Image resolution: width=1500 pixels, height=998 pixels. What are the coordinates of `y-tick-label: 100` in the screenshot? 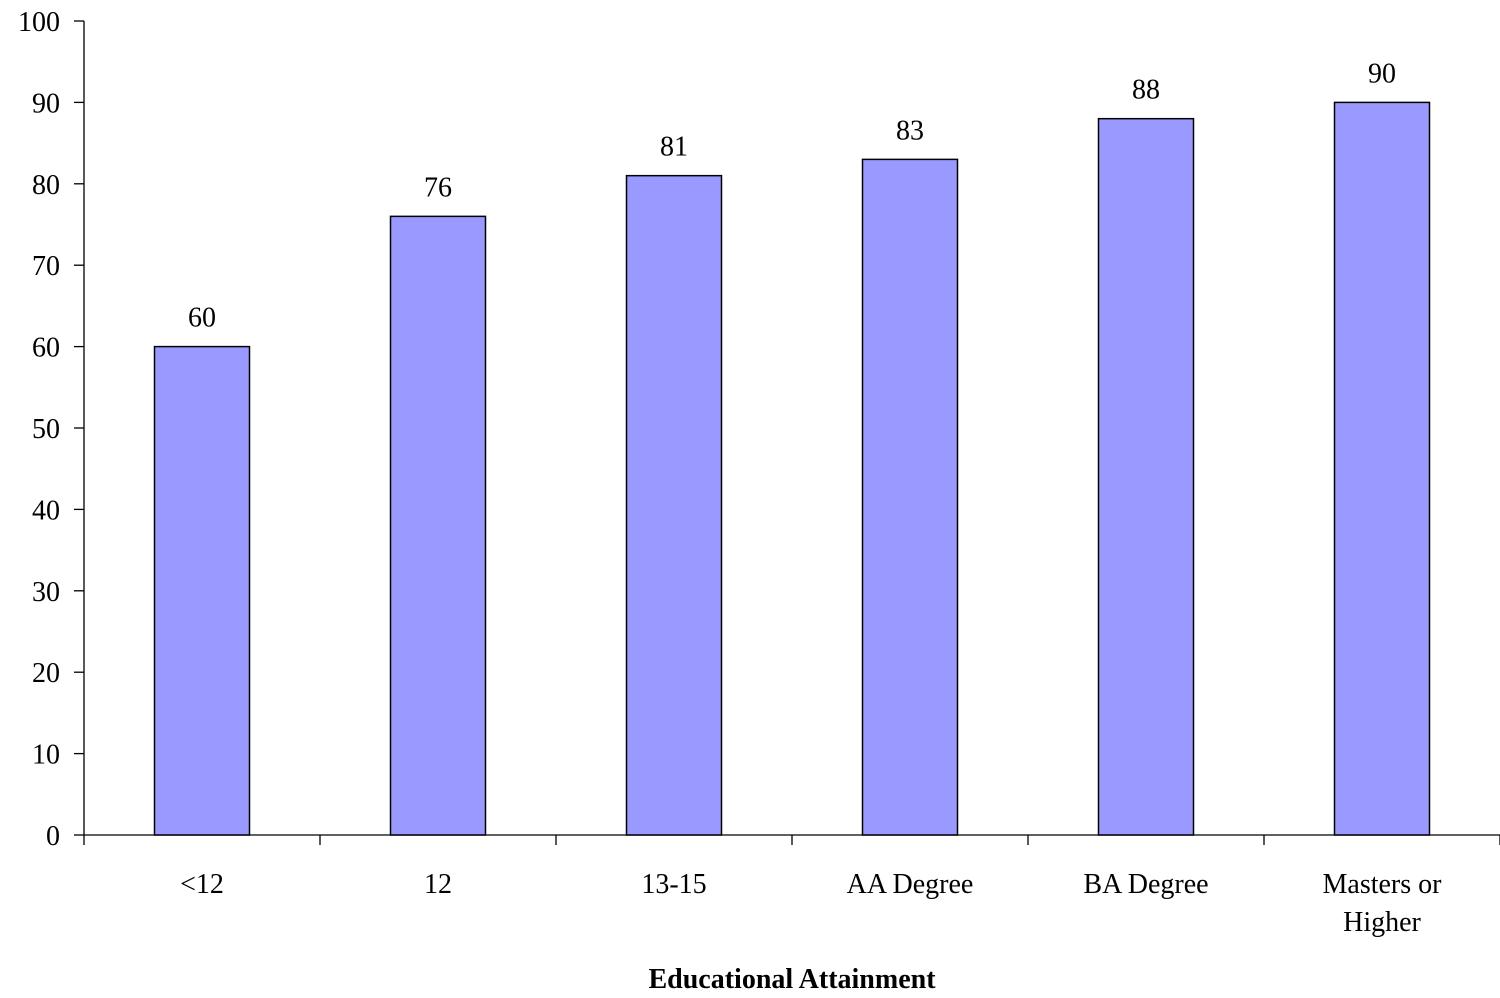 It's located at (39, 22).